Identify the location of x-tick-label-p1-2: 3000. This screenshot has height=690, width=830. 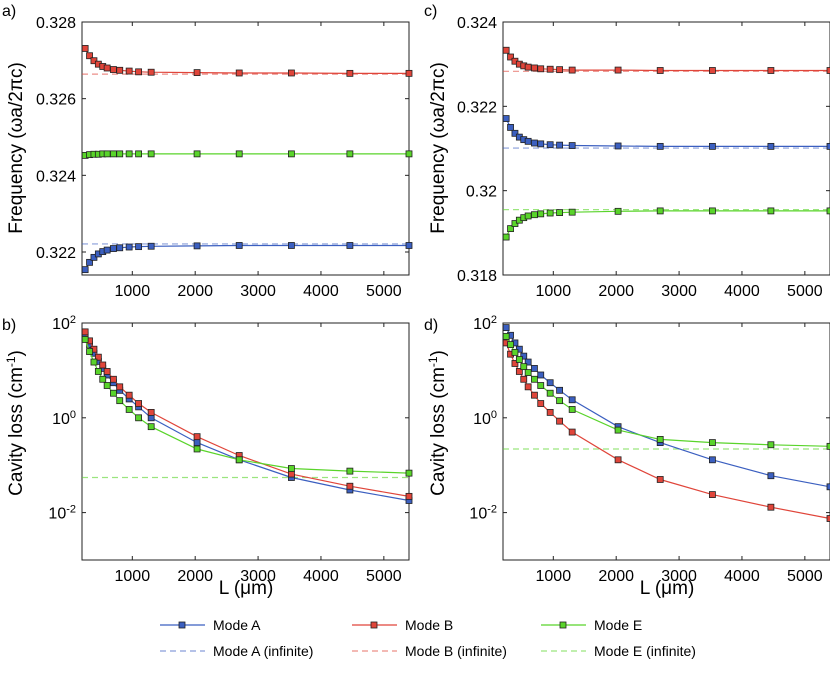
(258, 576).